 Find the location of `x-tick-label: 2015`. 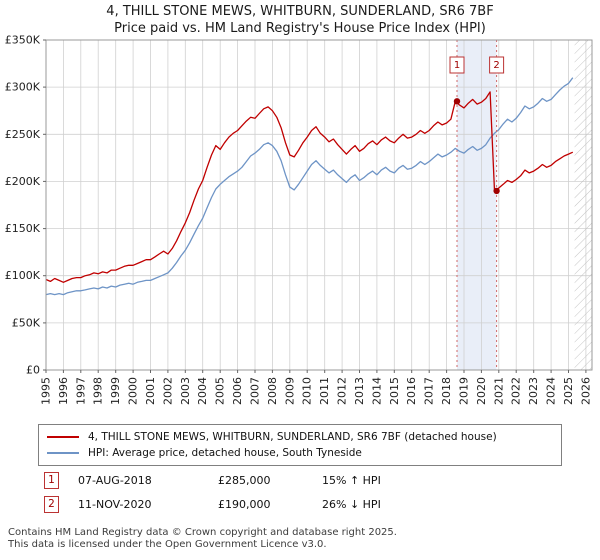

x-tick-label: 2015 is located at coordinates (394, 391).